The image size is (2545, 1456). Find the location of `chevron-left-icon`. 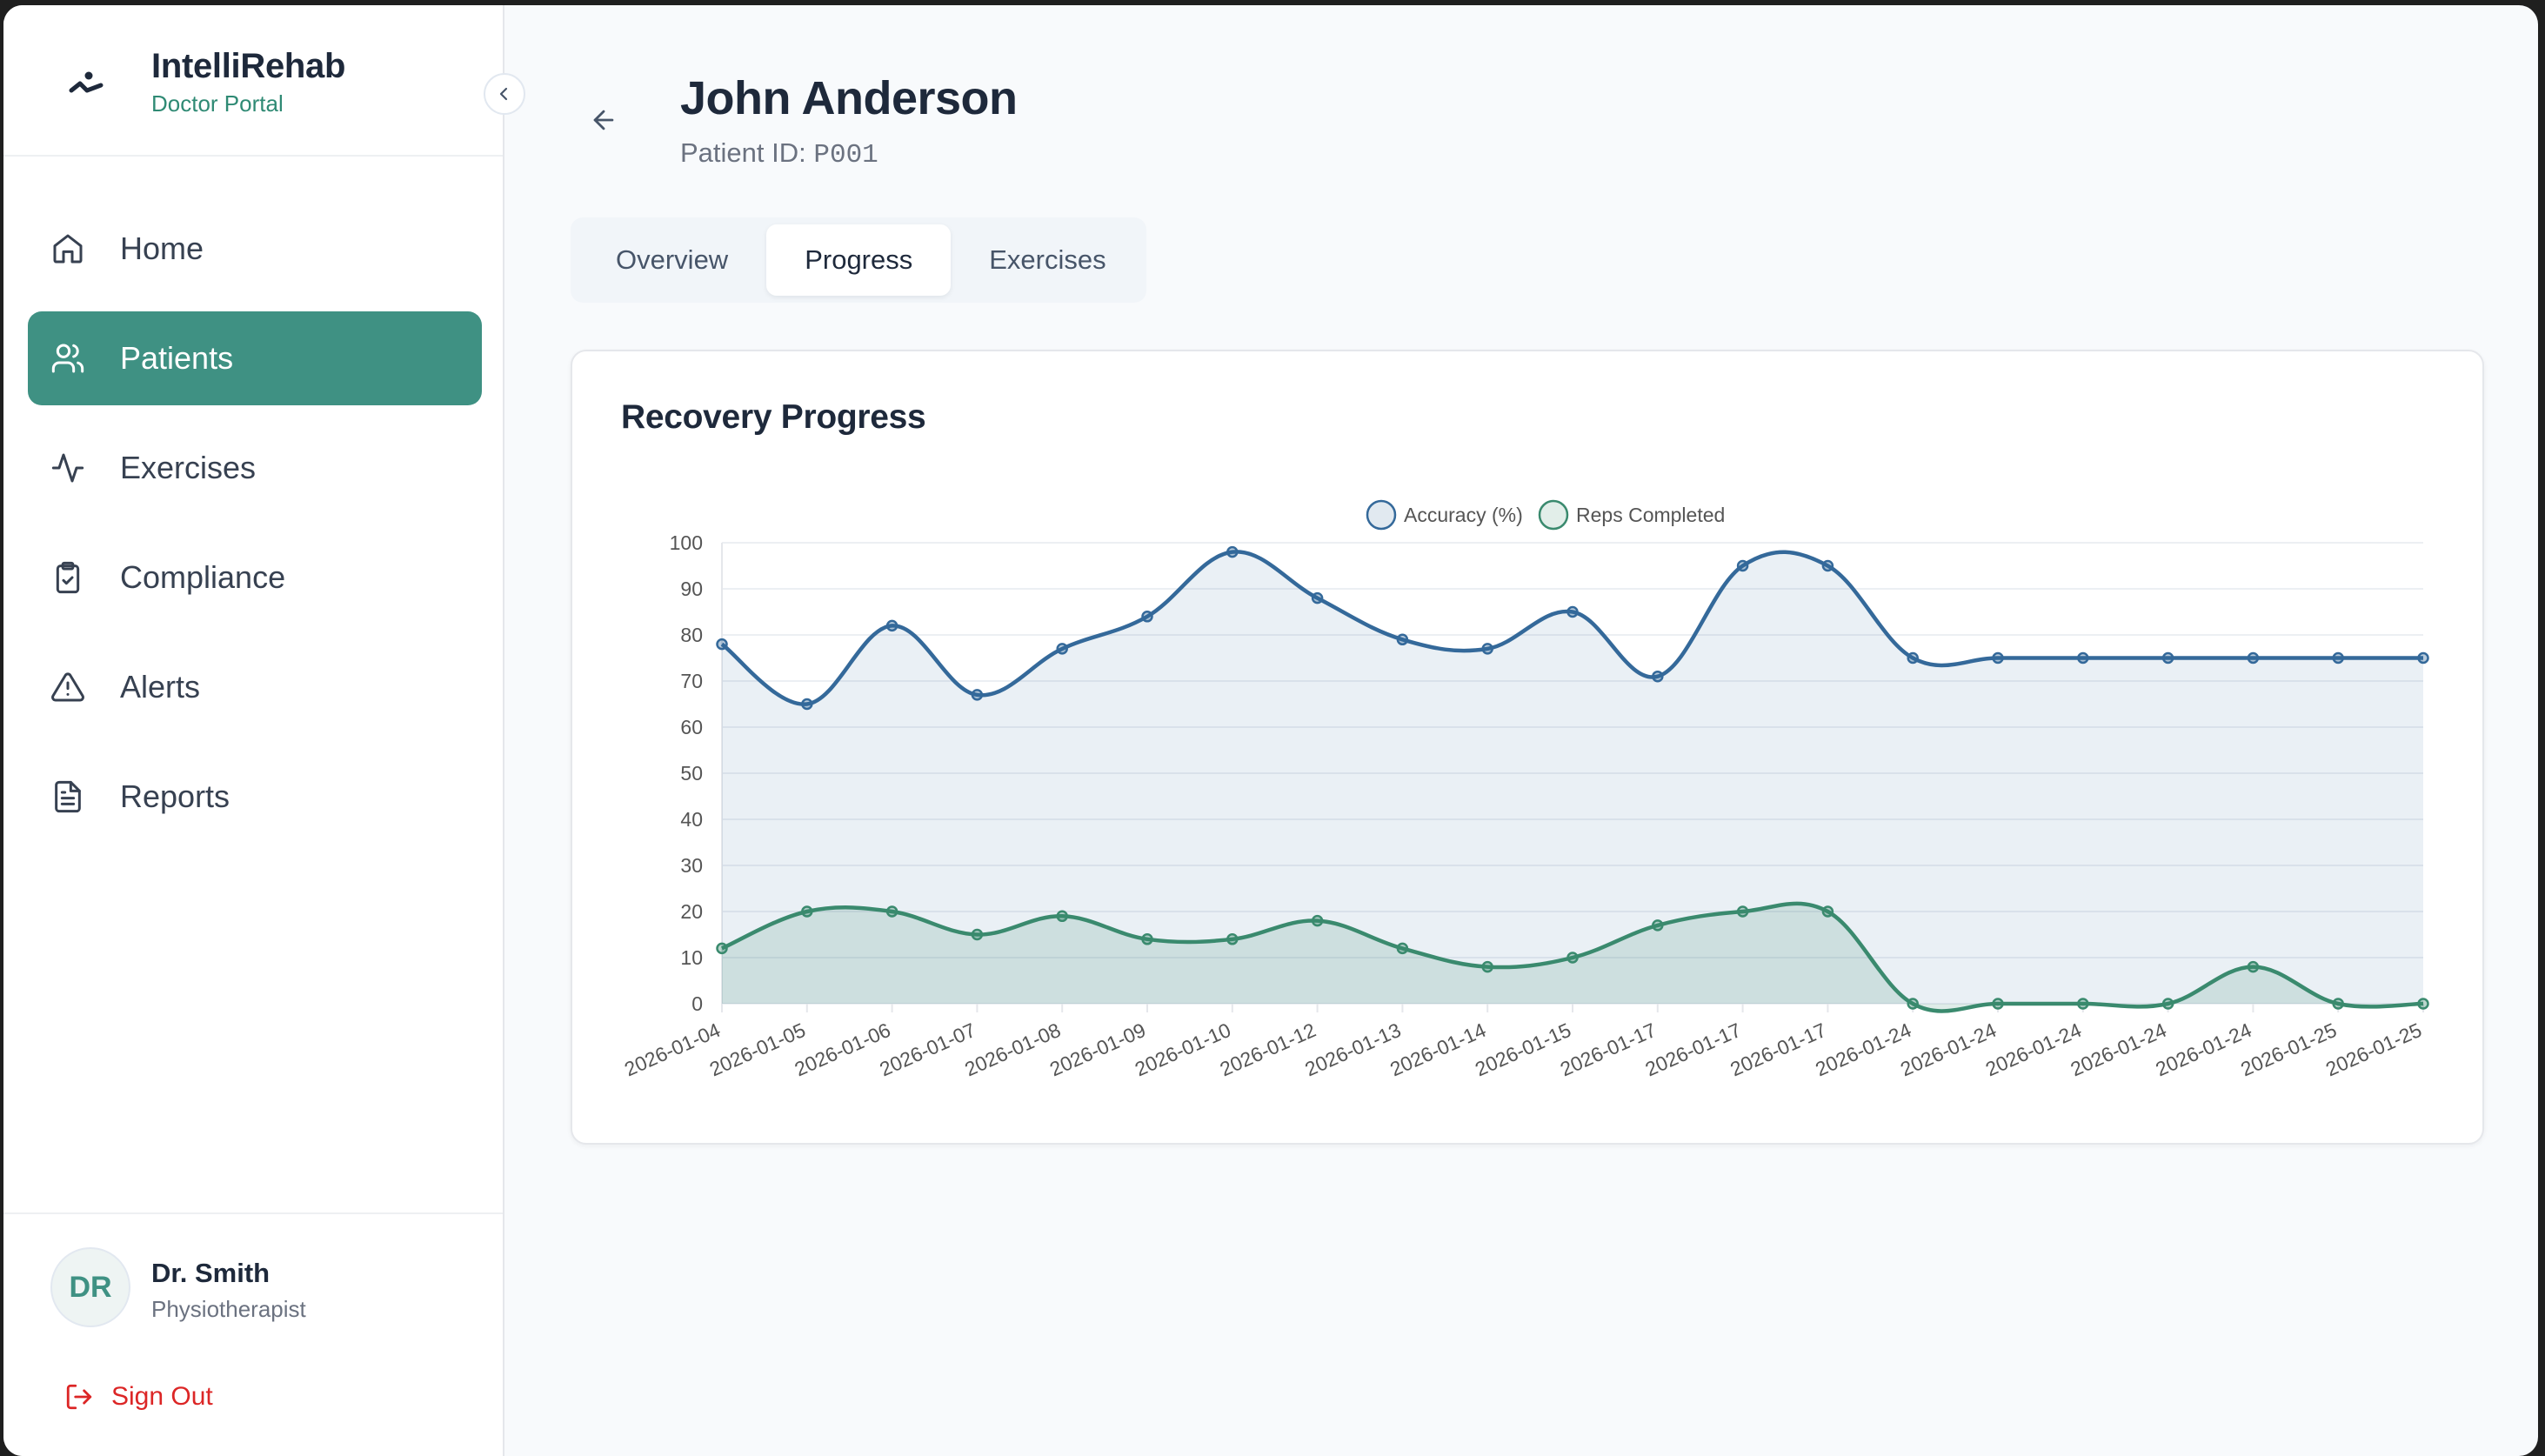

chevron-left-icon is located at coordinates (503, 94).